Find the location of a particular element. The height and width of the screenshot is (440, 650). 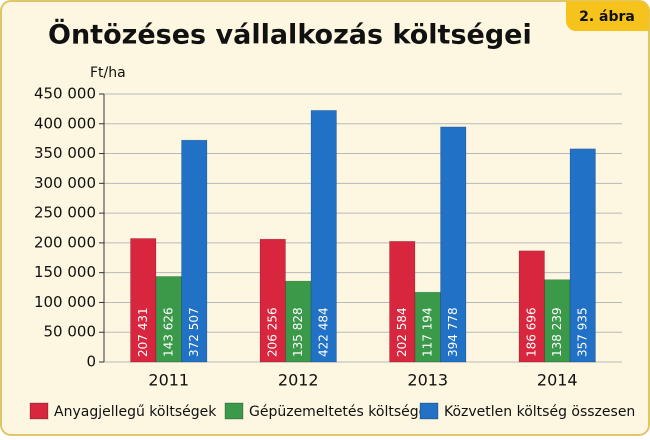

legend-label: Közvetlen költség összesen is located at coordinates (539, 412).